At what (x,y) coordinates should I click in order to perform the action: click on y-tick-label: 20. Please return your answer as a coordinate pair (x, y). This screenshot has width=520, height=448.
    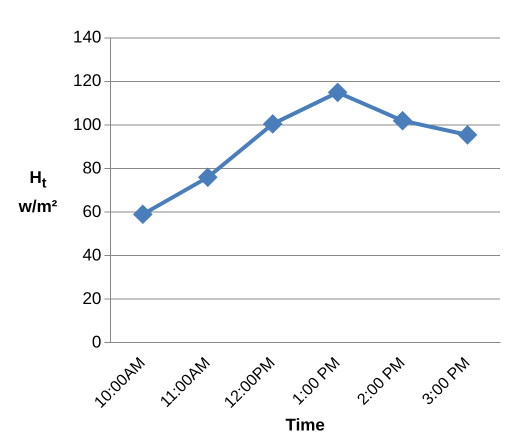
    Looking at the image, I should click on (92, 298).